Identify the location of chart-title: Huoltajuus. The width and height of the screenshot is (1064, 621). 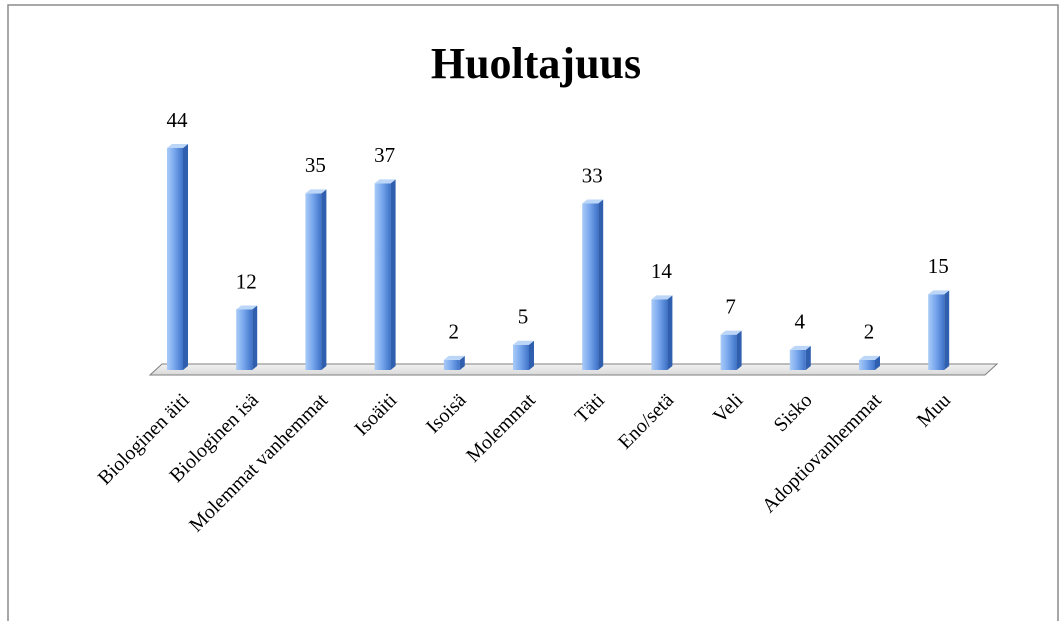
(536, 63).